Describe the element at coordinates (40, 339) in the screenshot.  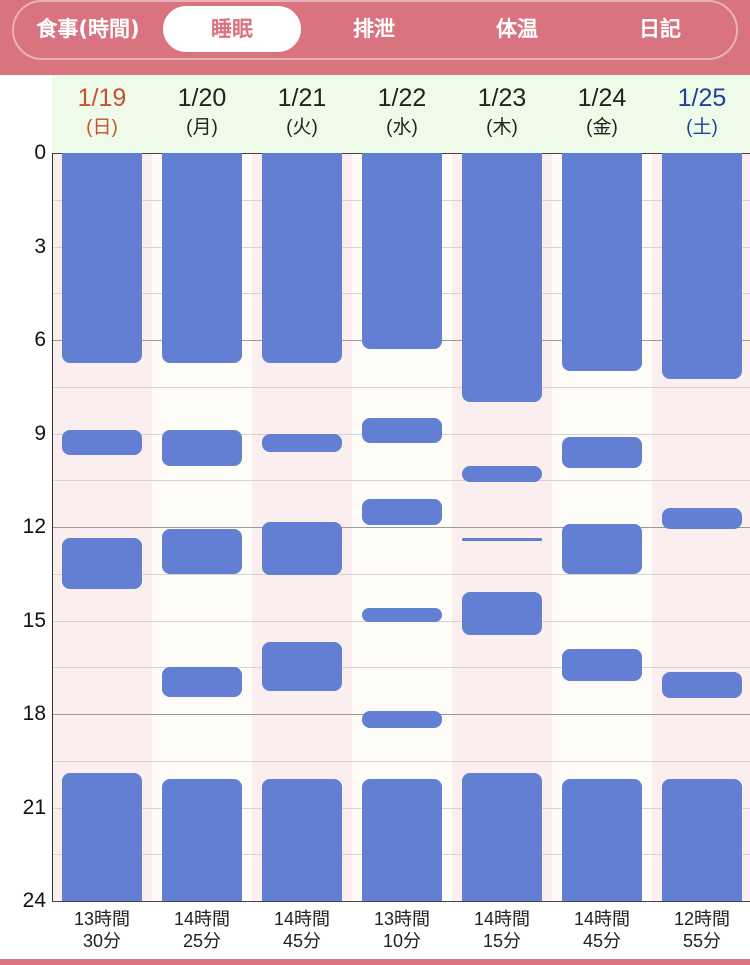
I see `y-tick-label: 6` at that location.